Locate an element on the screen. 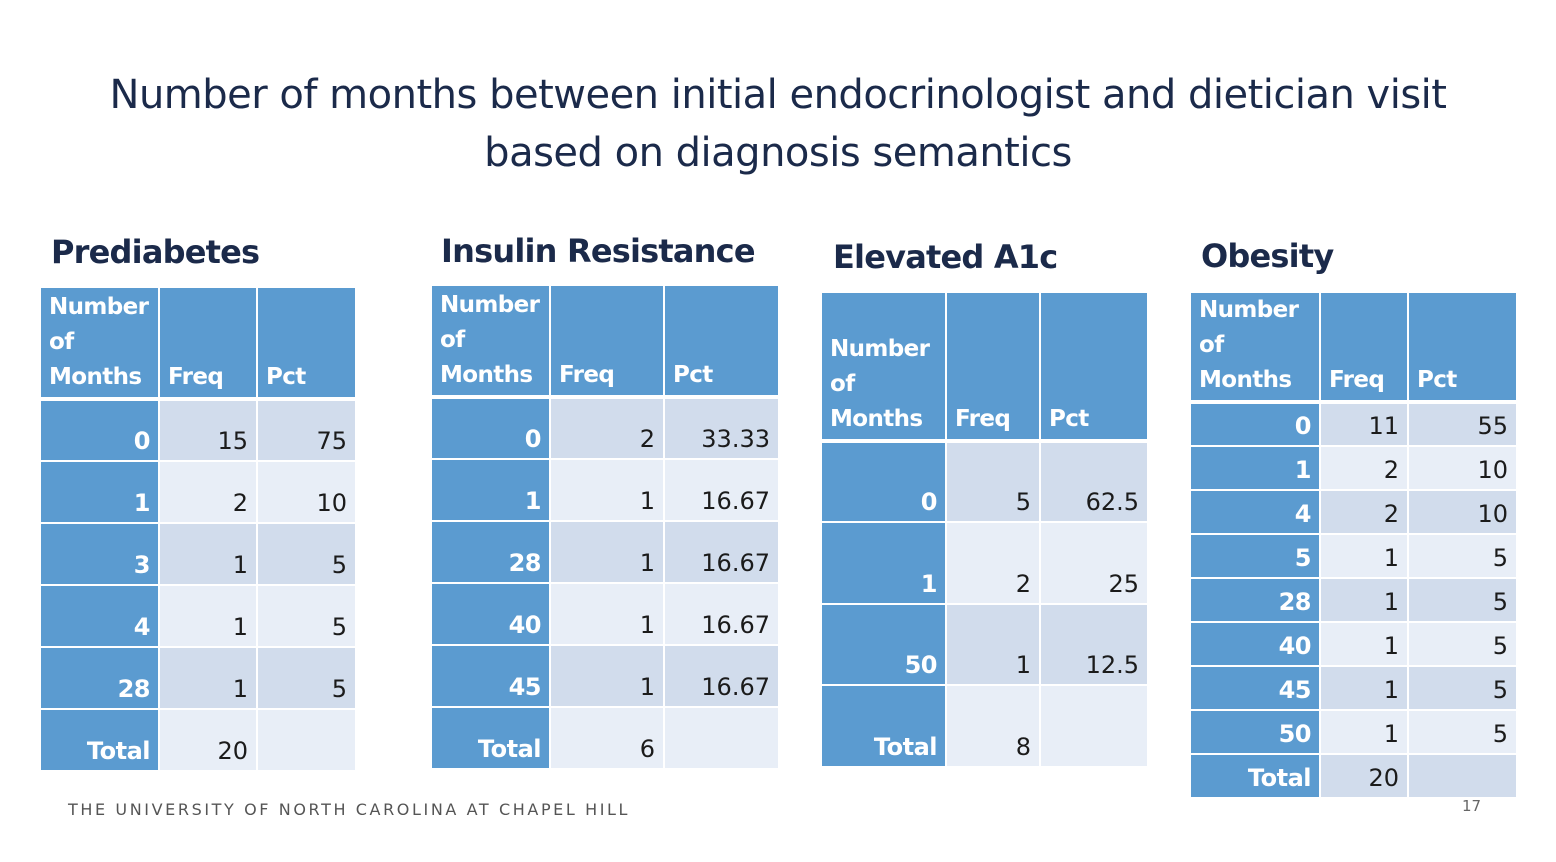  cell-freq: 15 is located at coordinates (208, 430).